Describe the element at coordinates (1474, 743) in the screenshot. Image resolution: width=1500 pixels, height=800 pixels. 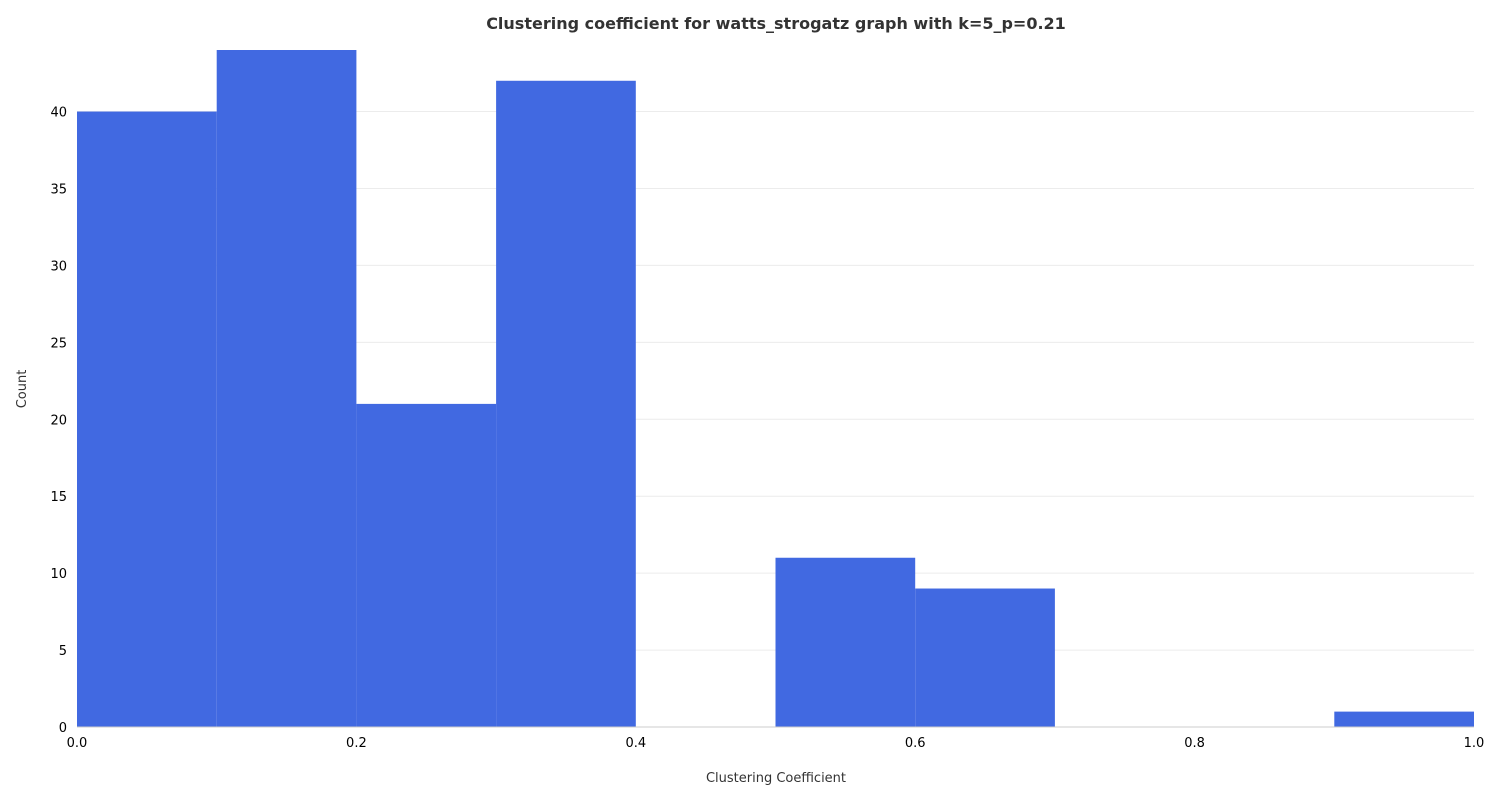
I see `x-tick-label: 1.0` at that location.